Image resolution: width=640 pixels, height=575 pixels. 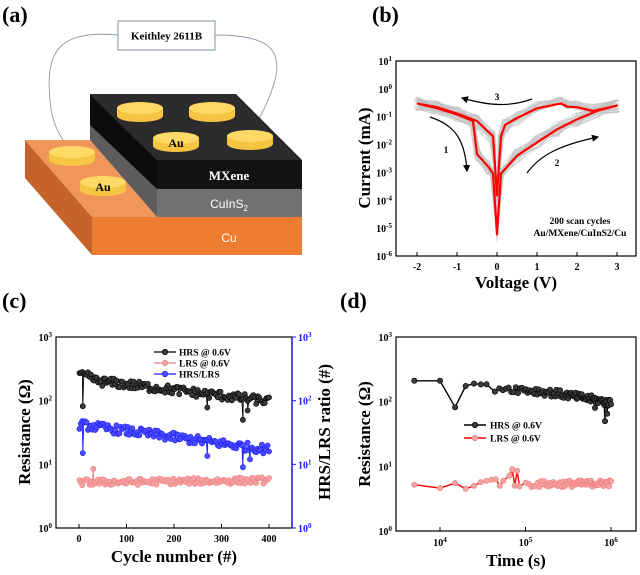 What do you see at coordinates (126, 539) in the screenshot?
I see `x-tick-label-c: 100` at bounding box center [126, 539].